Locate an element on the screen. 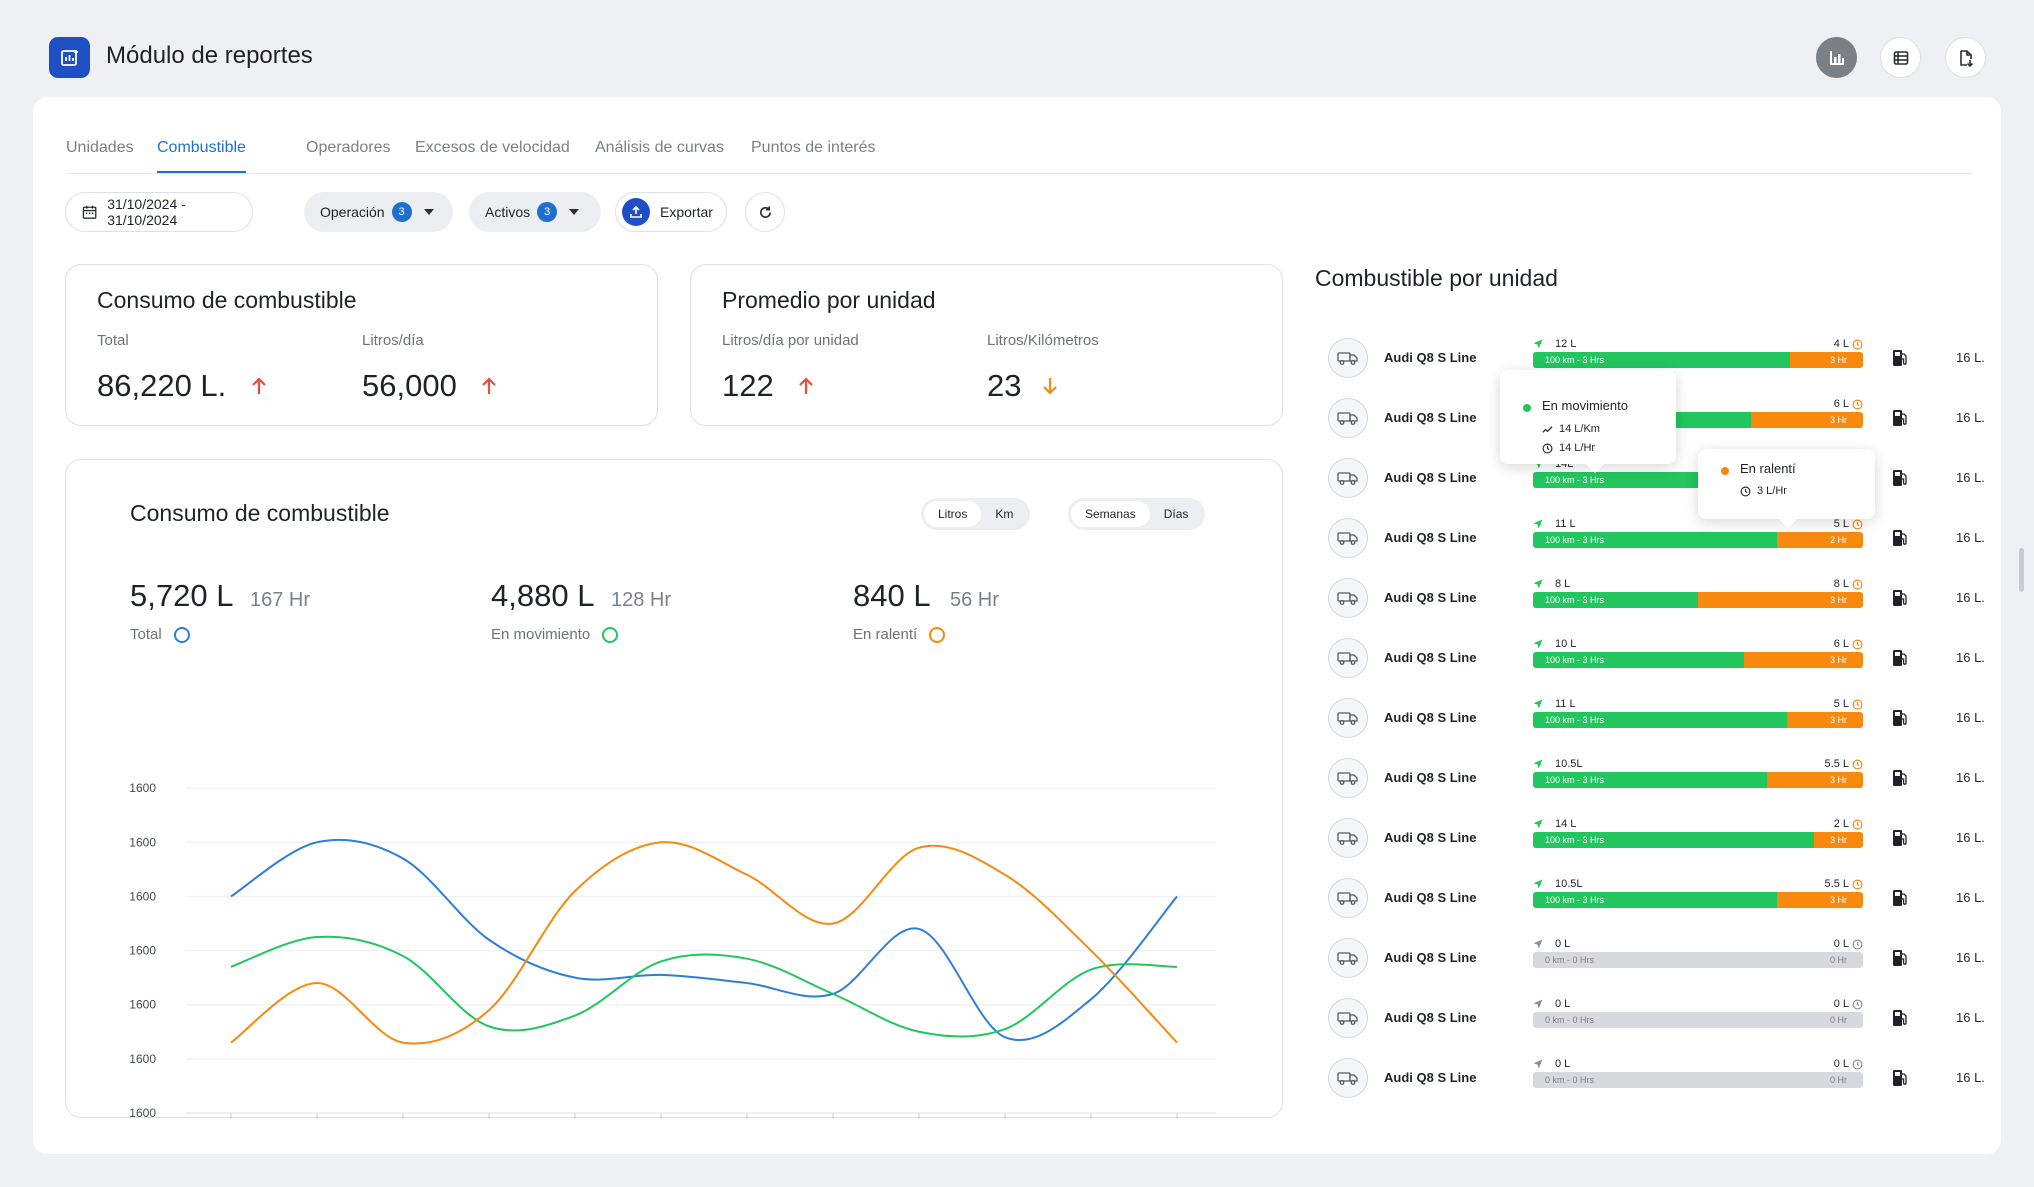 The image size is (2034, 1187). tab-combustible: Combustible is located at coordinates (201, 156).